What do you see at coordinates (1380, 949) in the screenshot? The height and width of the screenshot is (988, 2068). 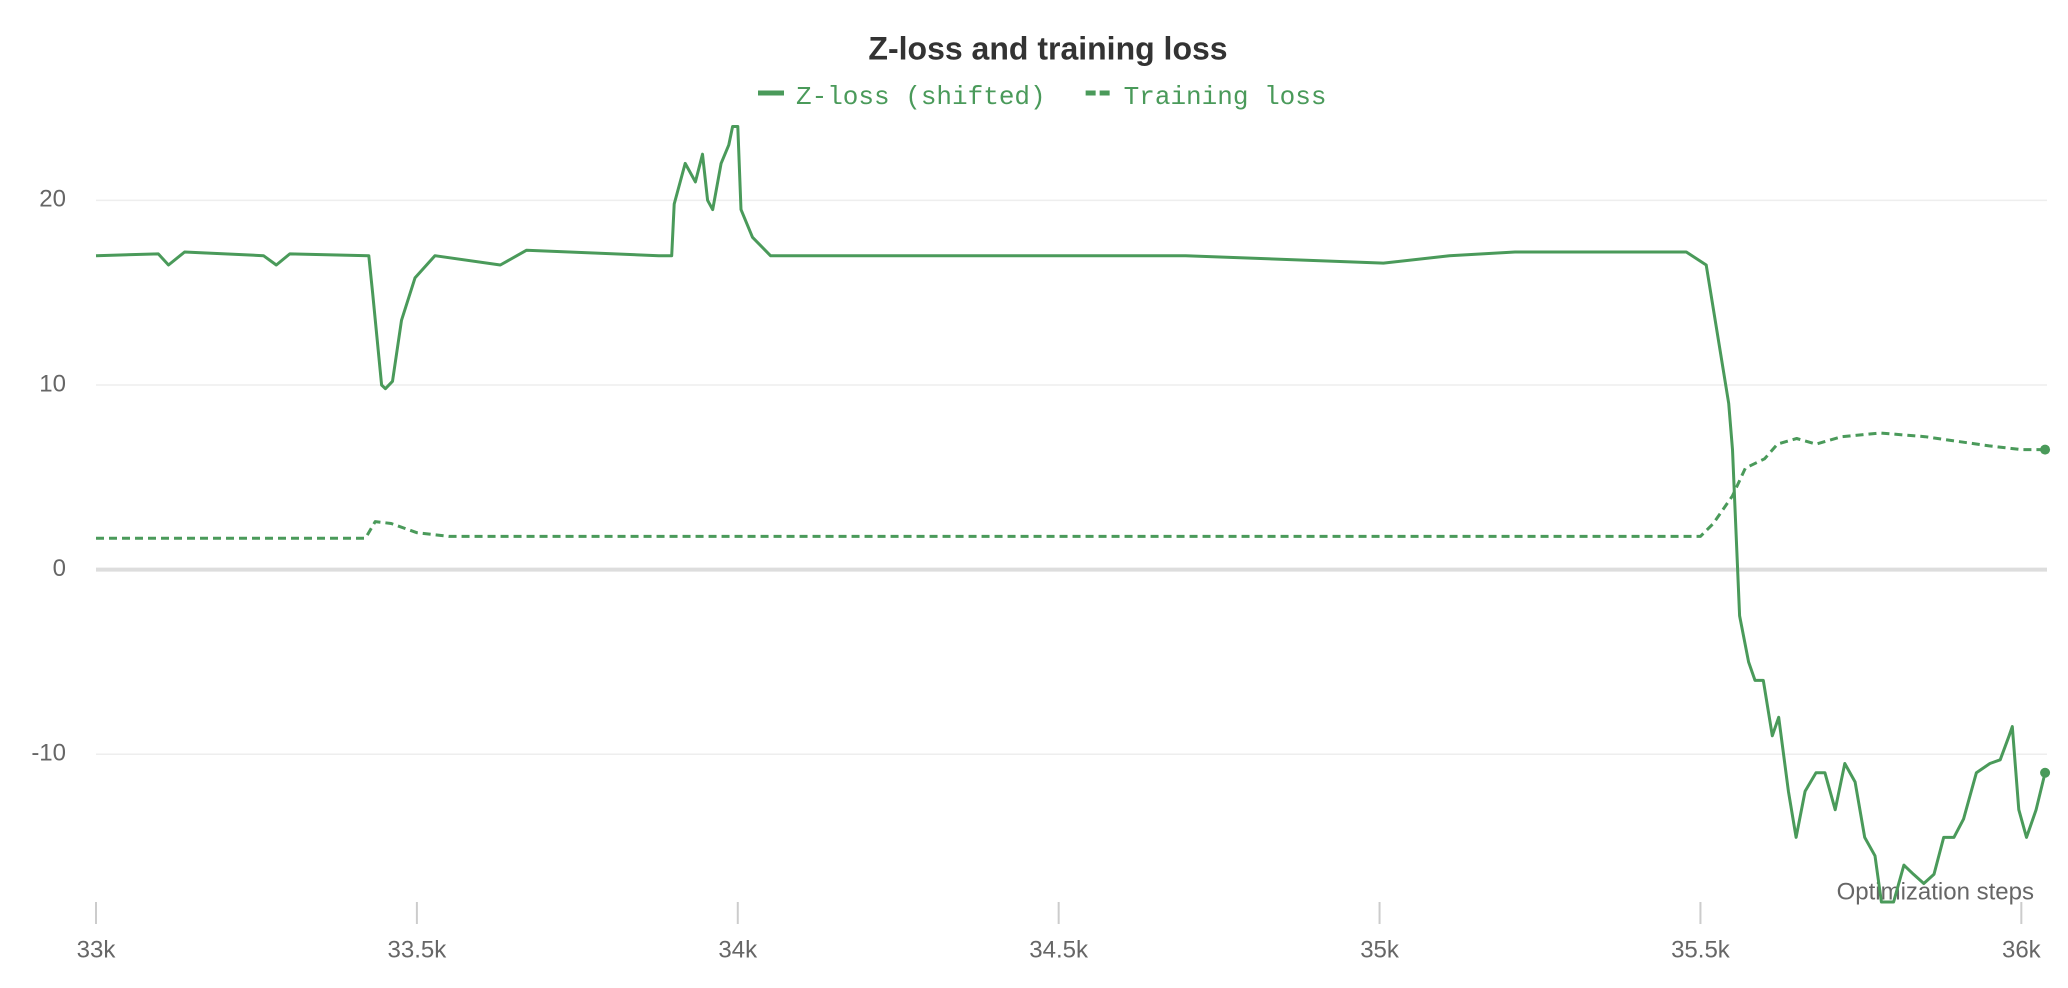 I see `x-tick-label: 35k` at bounding box center [1380, 949].